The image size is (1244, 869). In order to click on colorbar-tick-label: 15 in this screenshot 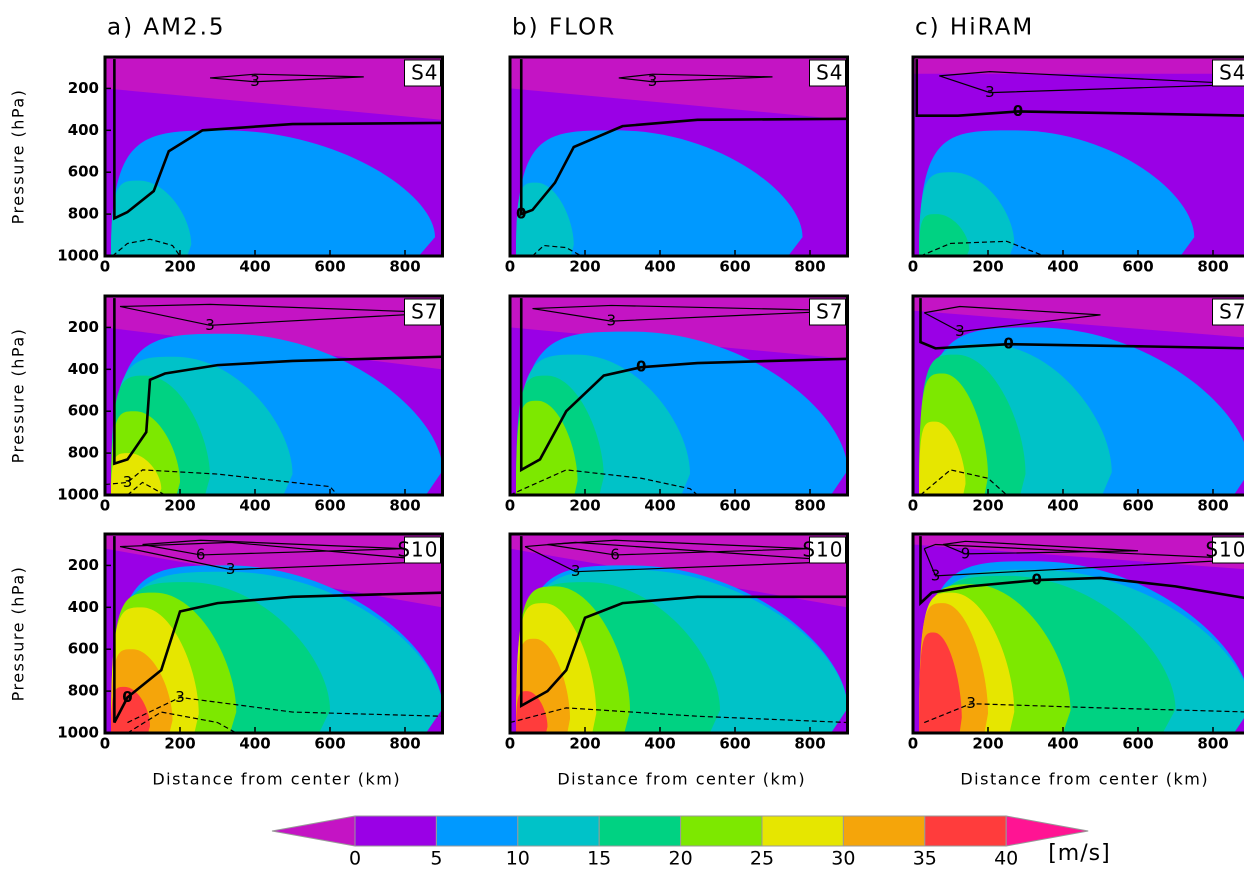, I will do `click(599, 858)`.